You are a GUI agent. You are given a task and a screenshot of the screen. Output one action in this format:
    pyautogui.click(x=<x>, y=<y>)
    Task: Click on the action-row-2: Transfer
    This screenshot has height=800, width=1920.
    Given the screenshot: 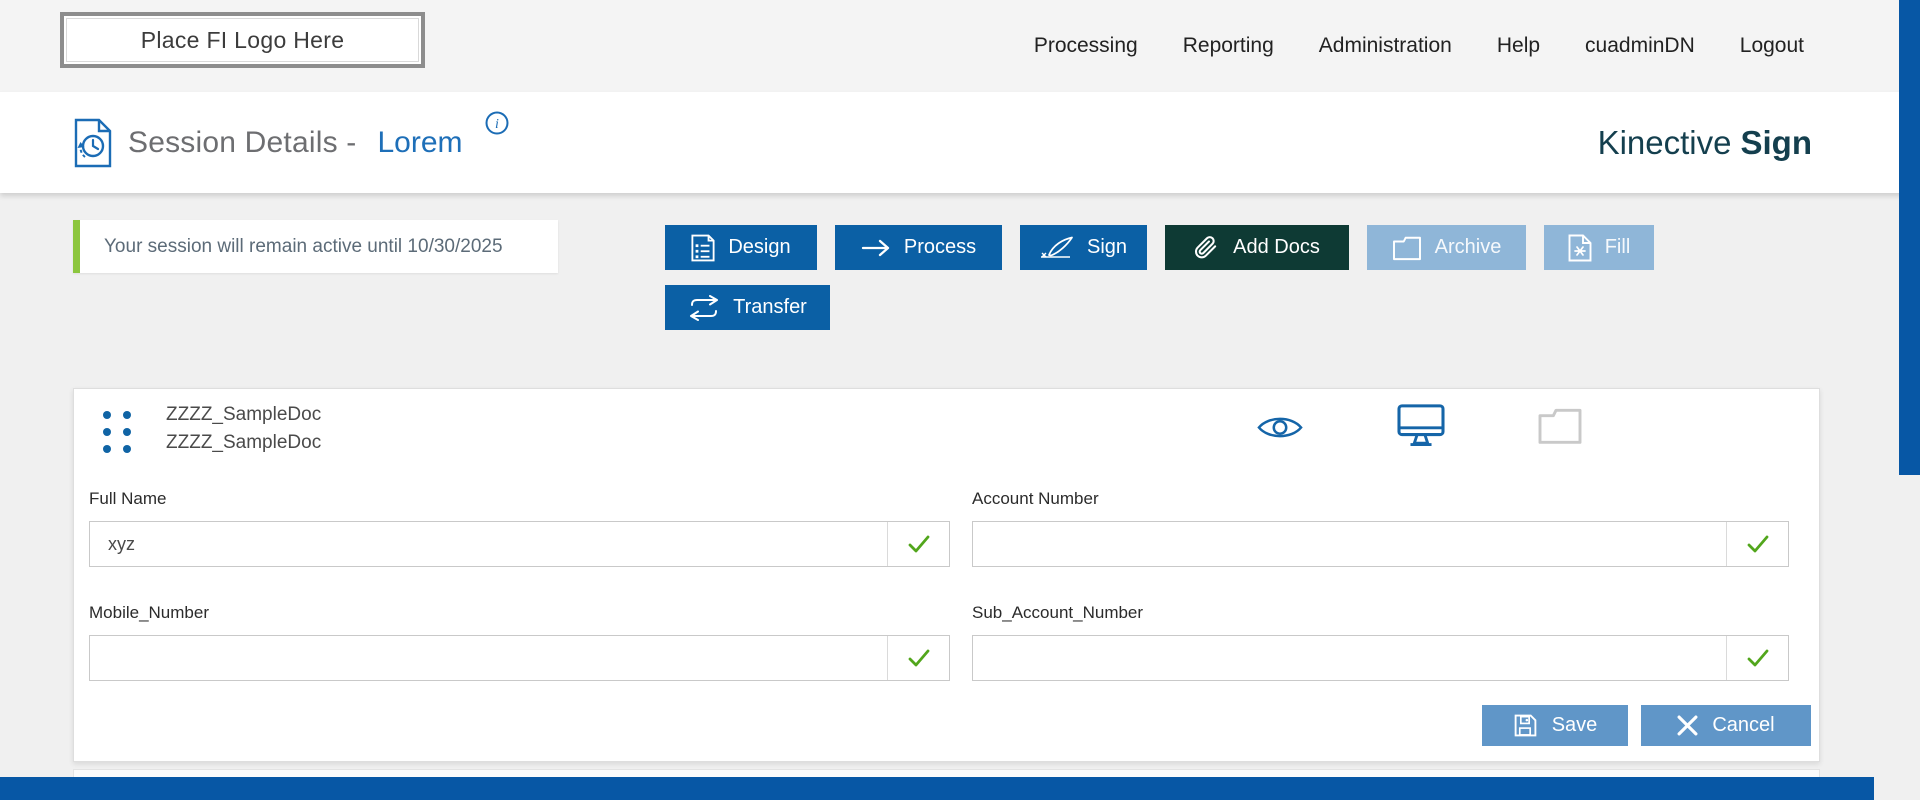 What is the action you would take?
    pyautogui.click(x=1170, y=307)
    